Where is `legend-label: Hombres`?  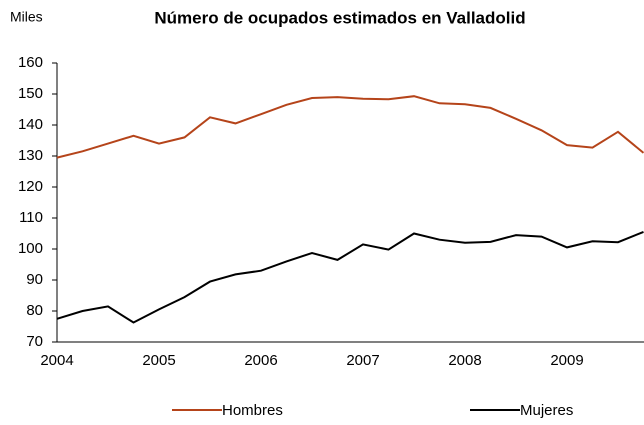 legend-label: Hombres is located at coordinates (252, 410).